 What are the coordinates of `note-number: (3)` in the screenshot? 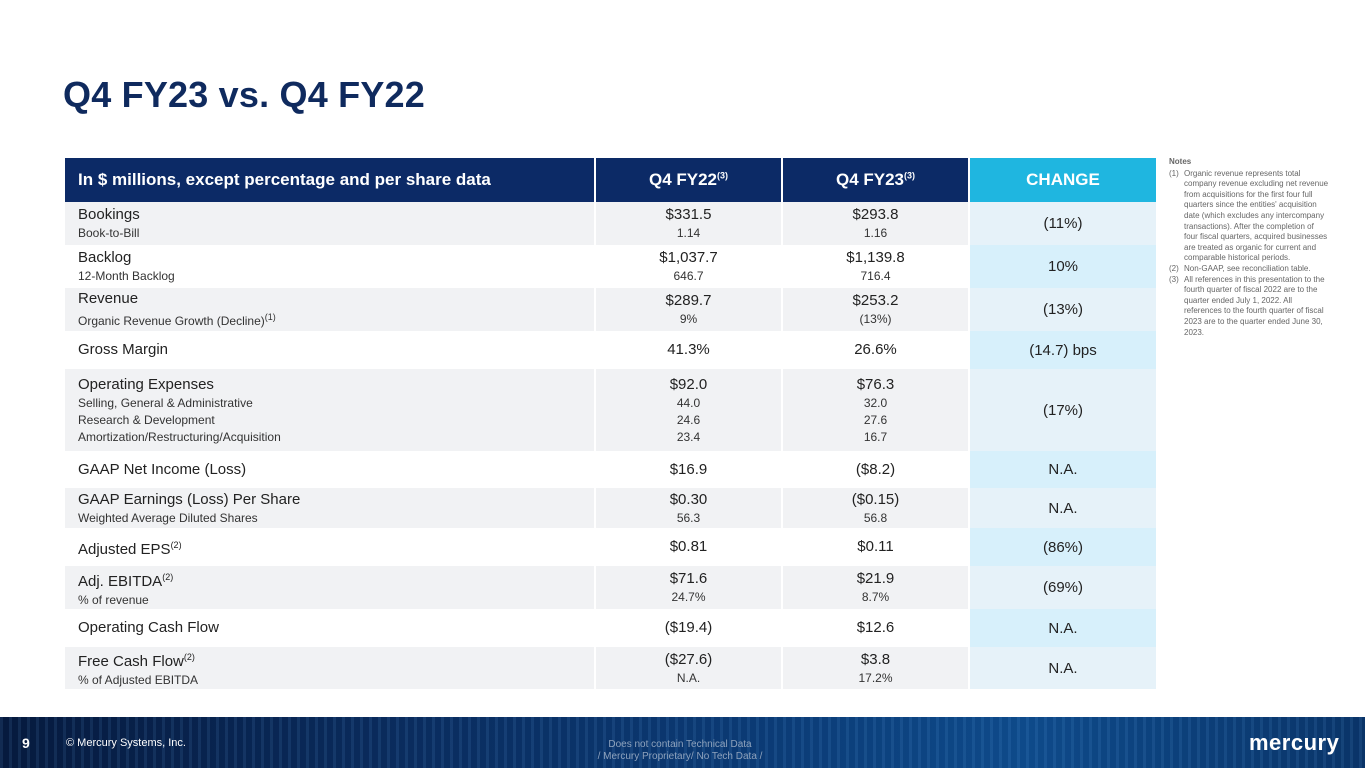 It's located at (1174, 279).